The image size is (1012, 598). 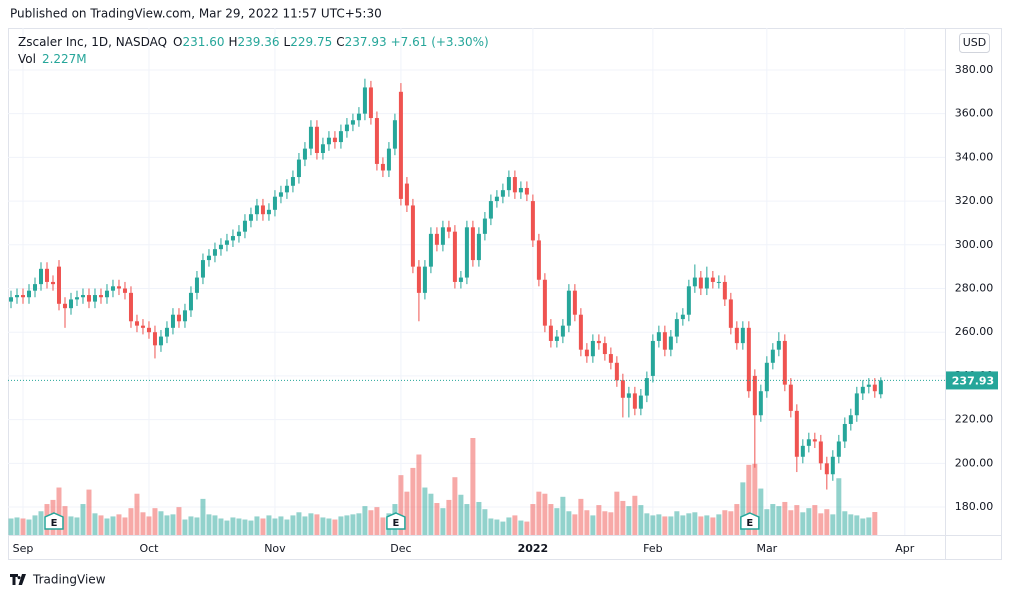 I want to click on brand: TradingView, so click(x=69, y=580).